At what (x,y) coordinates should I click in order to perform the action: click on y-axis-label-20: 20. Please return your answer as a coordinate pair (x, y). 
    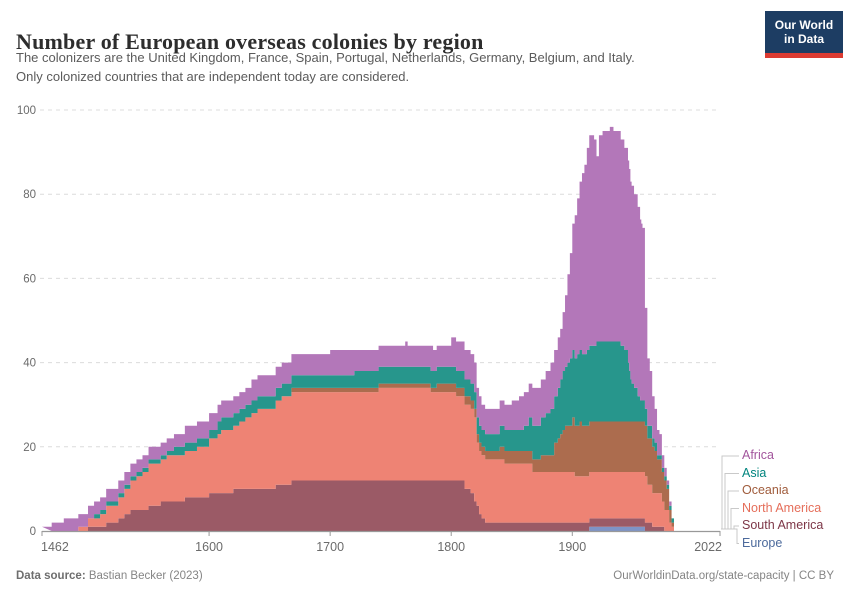
    Looking at the image, I should click on (29, 448).